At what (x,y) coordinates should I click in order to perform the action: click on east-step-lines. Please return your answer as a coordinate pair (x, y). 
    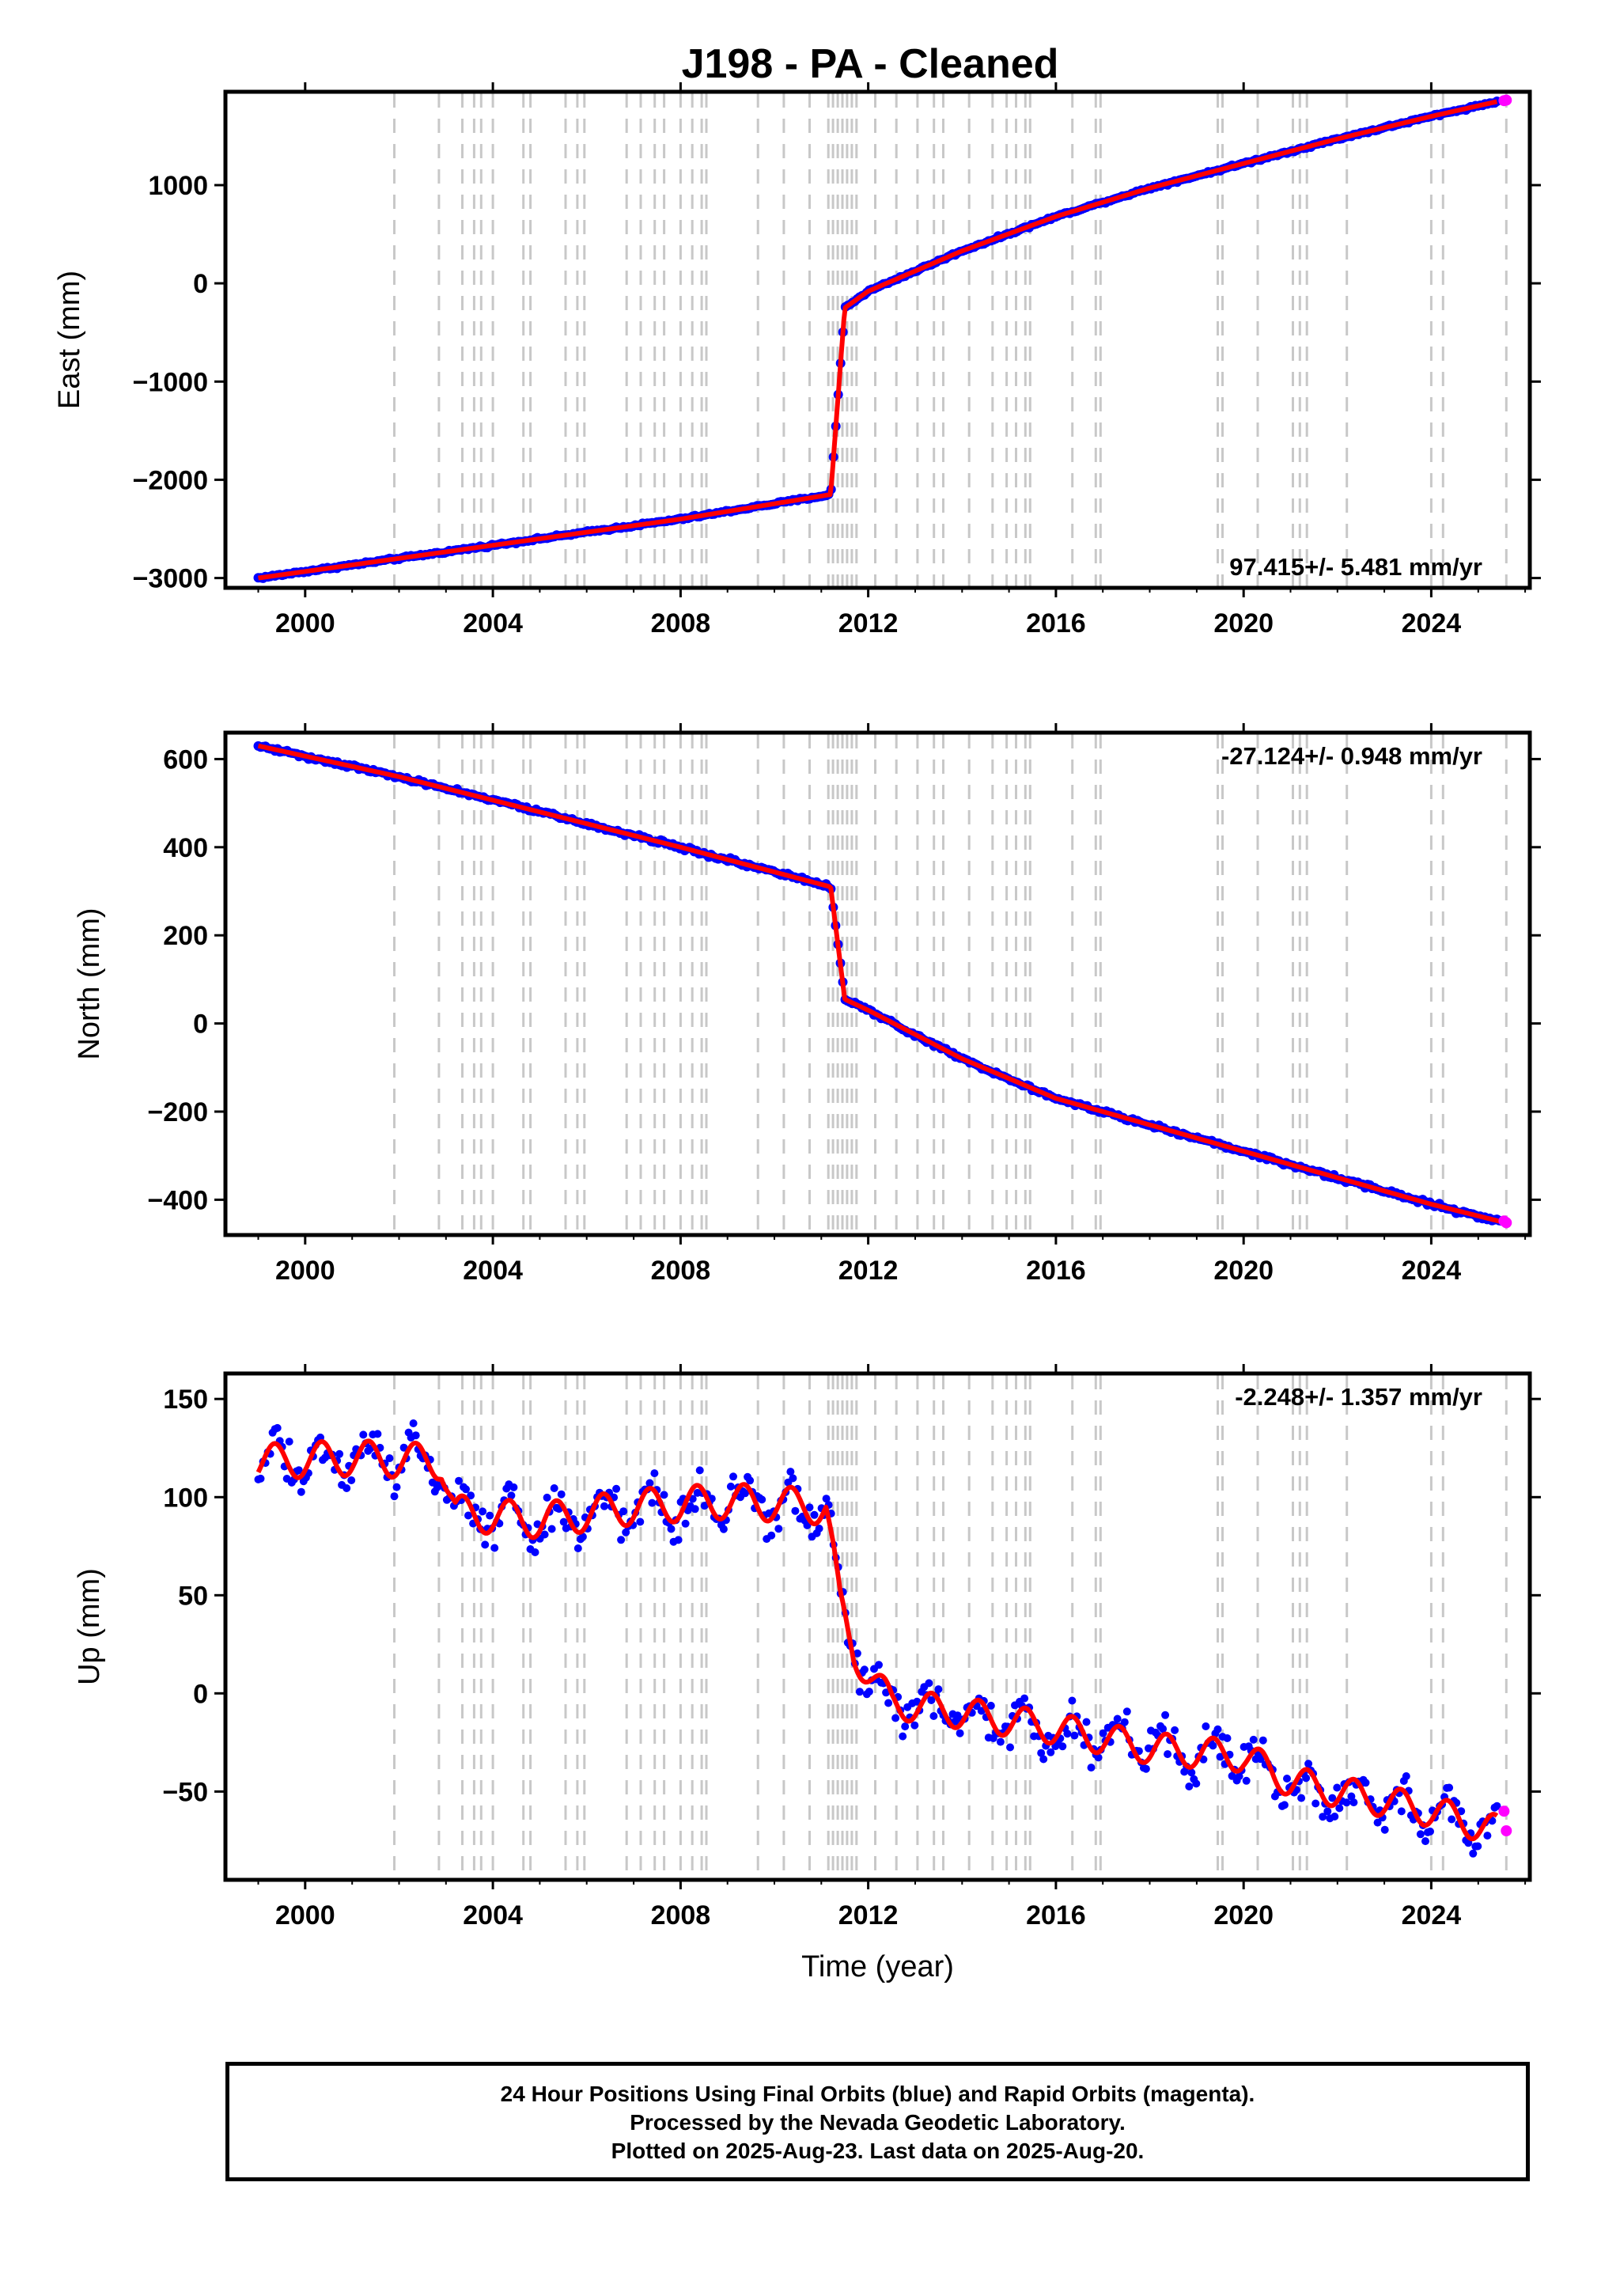
    Looking at the image, I should click on (950, 339).